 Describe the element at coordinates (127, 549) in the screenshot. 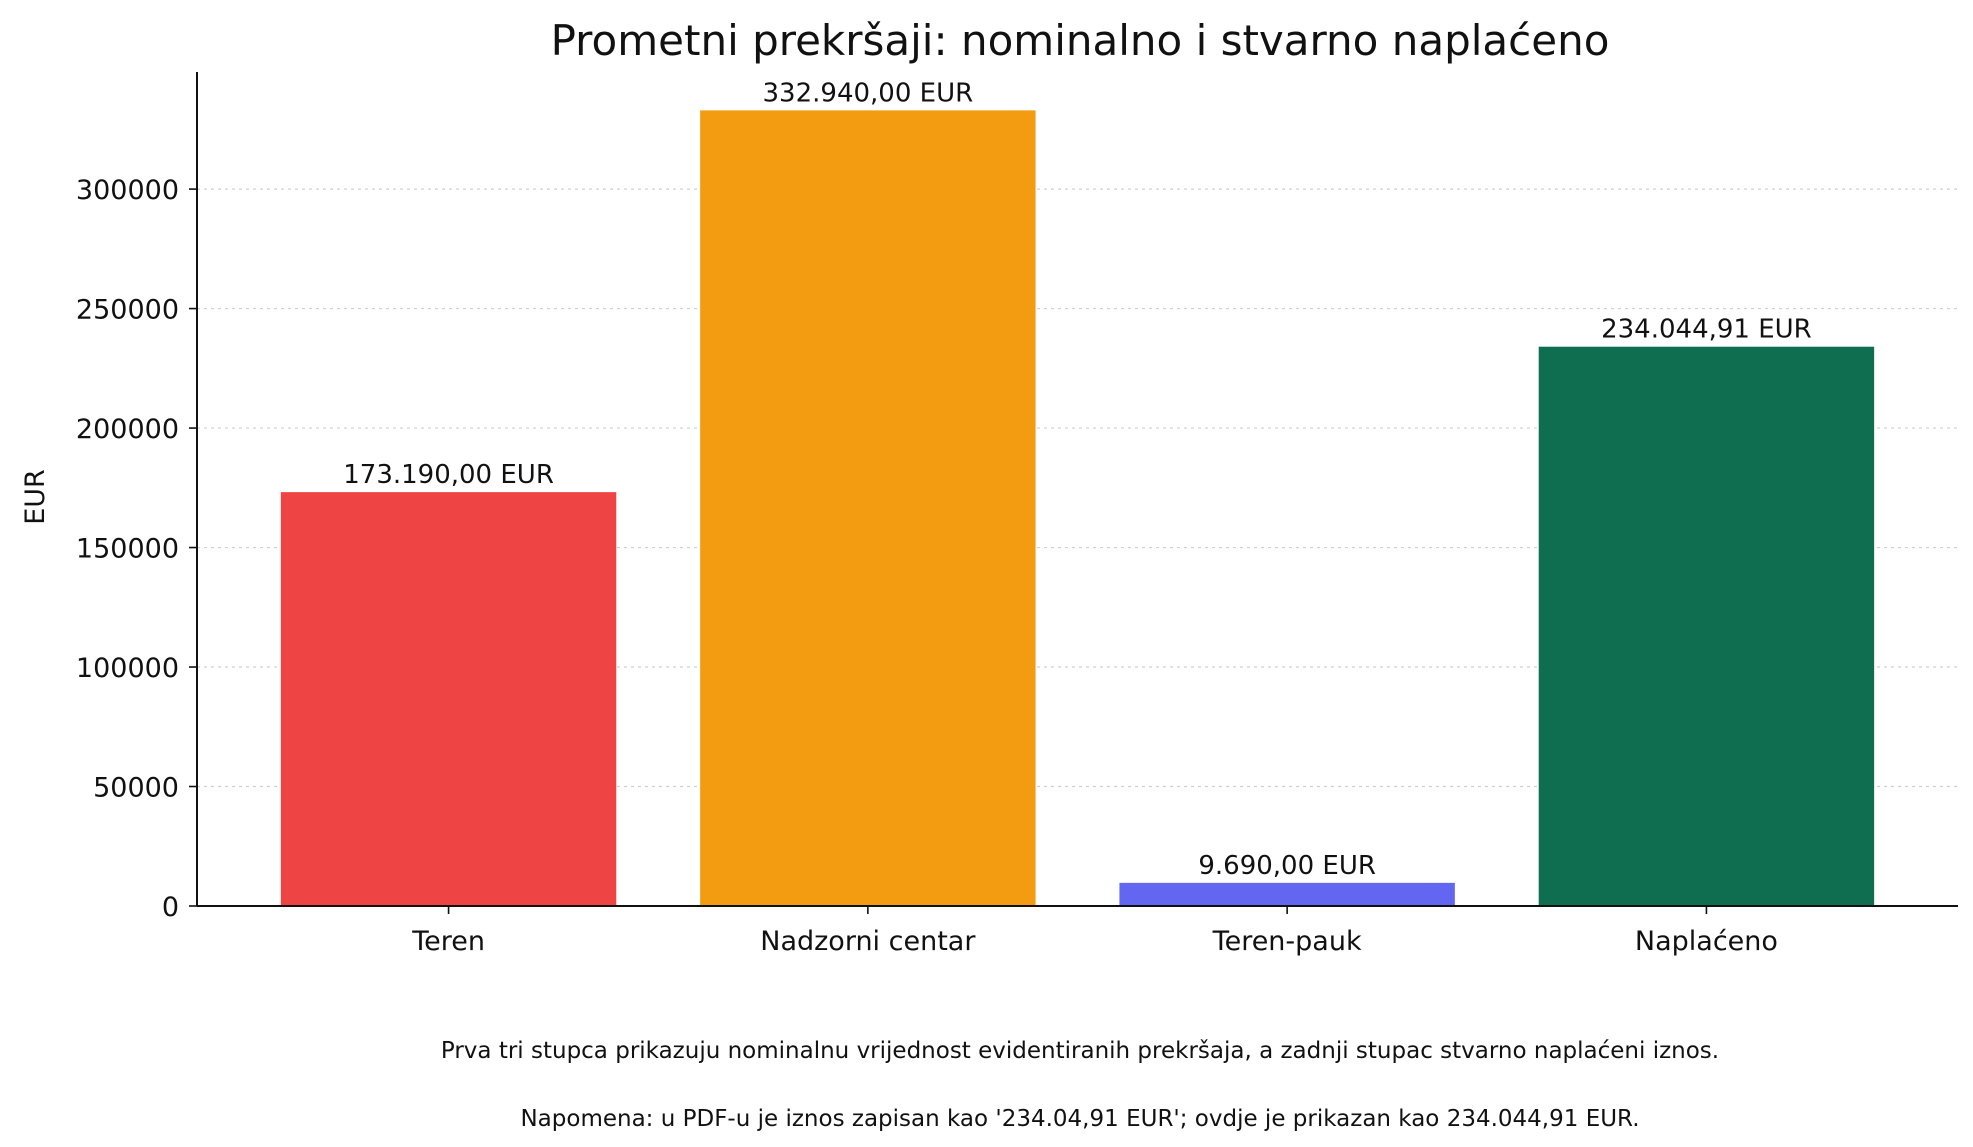

I see `y-tick-label: 150000` at that location.